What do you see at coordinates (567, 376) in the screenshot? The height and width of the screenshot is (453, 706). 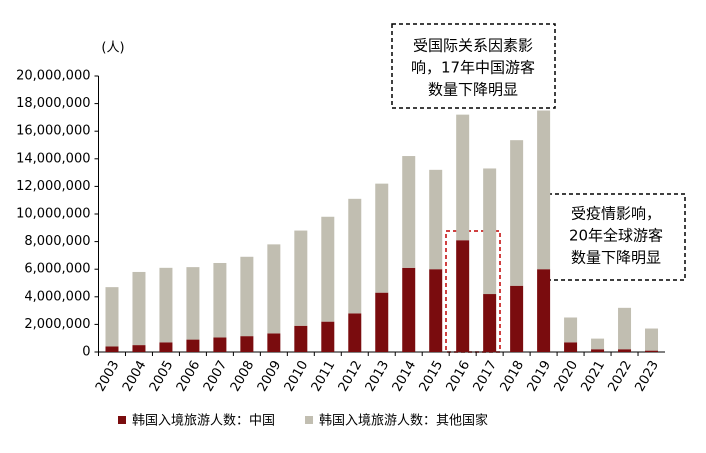 I see `x-tick-label: 2020` at bounding box center [567, 376].